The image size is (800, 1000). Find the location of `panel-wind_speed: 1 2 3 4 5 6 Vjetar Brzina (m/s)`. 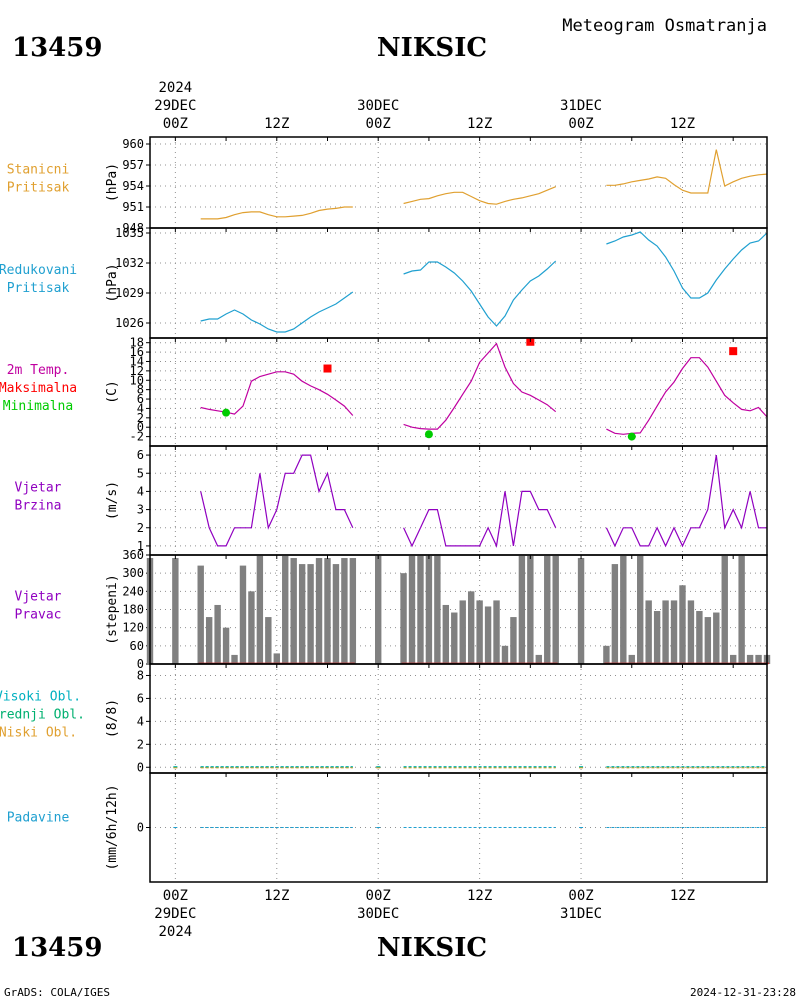

panel-wind_speed: 1 2 3 4 5 6 Vjetar Brzina (m/s) is located at coordinates (391, 500).